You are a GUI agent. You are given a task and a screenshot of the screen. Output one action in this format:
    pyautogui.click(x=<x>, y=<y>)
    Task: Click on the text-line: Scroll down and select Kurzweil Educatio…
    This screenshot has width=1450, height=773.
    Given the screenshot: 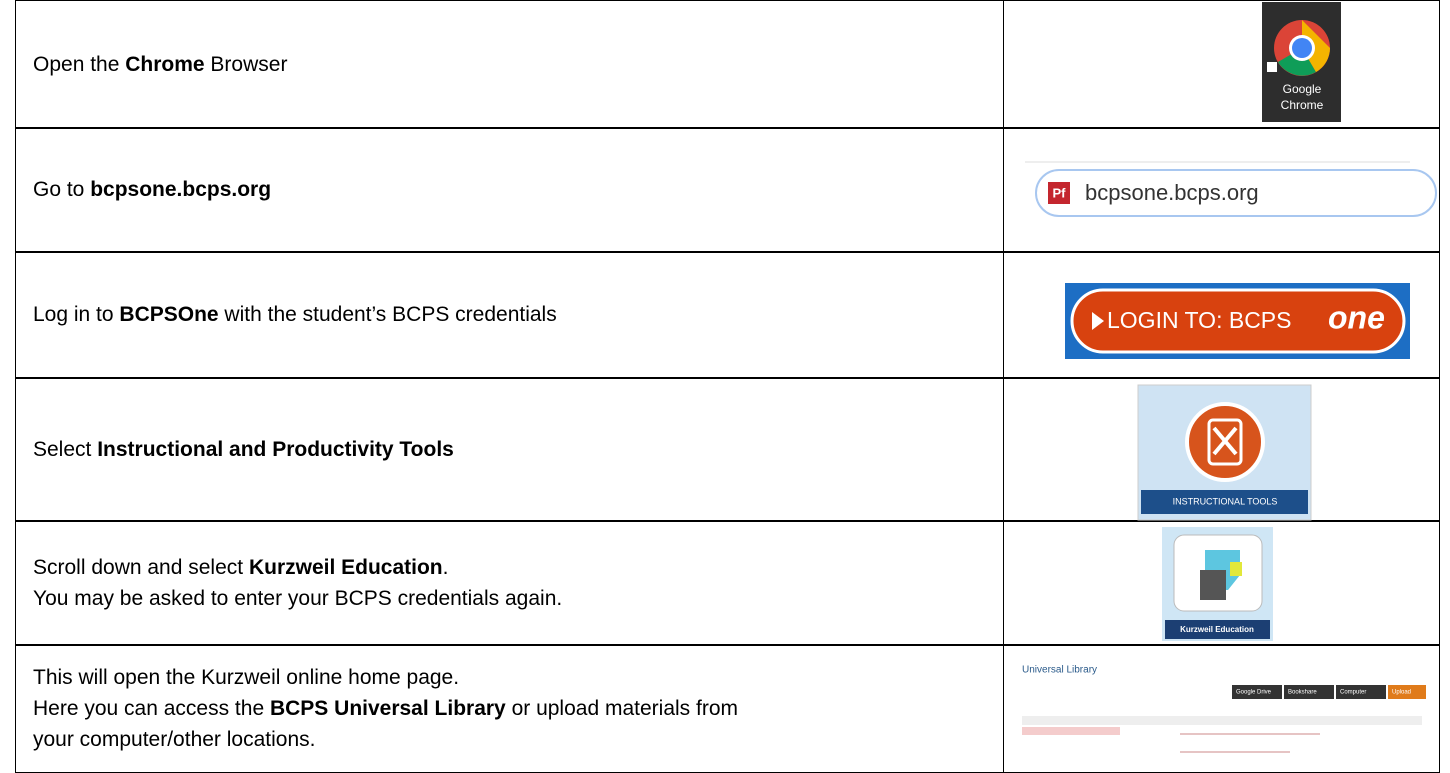 What is the action you would take?
    pyautogui.click(x=518, y=567)
    